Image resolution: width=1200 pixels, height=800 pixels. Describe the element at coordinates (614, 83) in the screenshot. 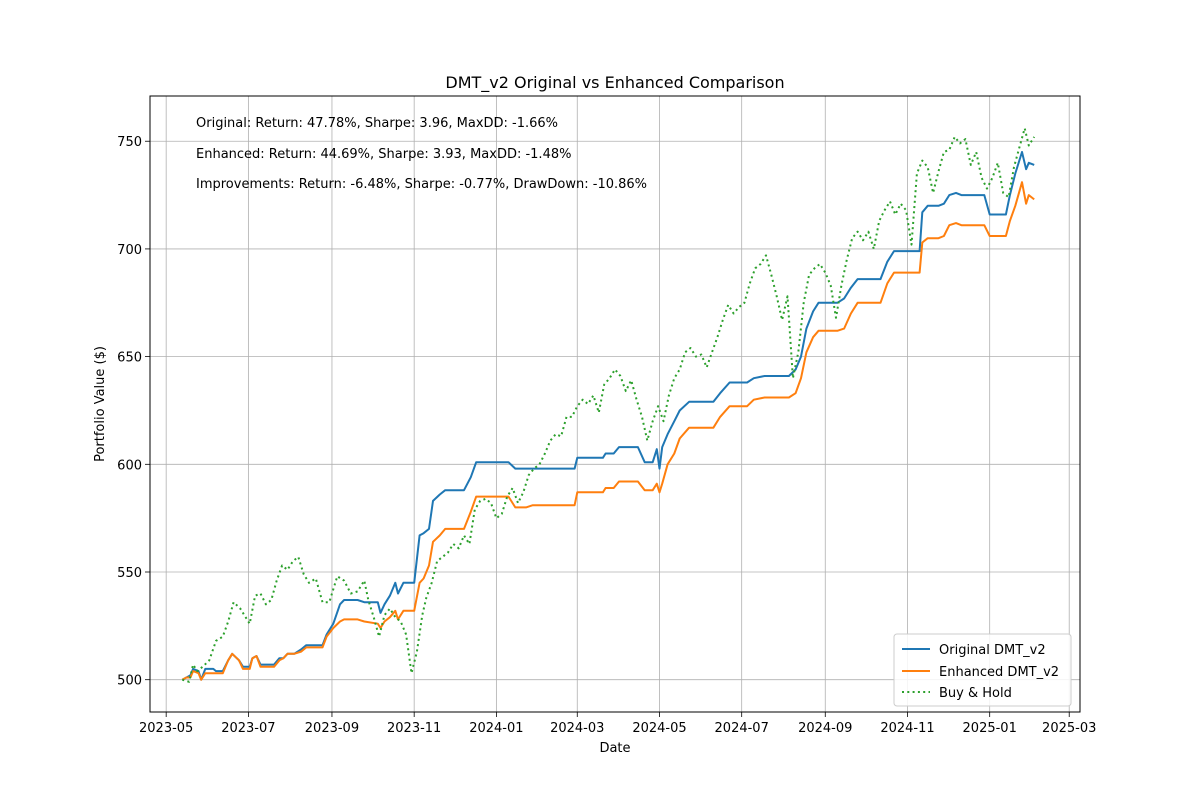

I see `chart-title: DMT_v2 Original vs Enhanced Comparison` at that location.